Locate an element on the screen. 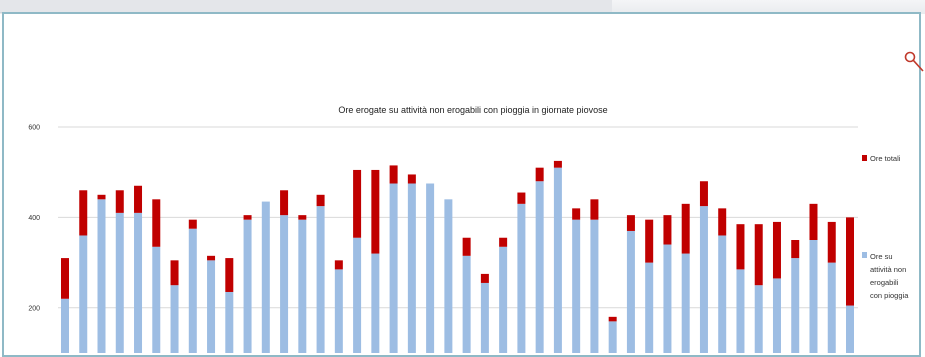 The width and height of the screenshot is (925, 357). y-tick-label: 200 is located at coordinates (34, 308).